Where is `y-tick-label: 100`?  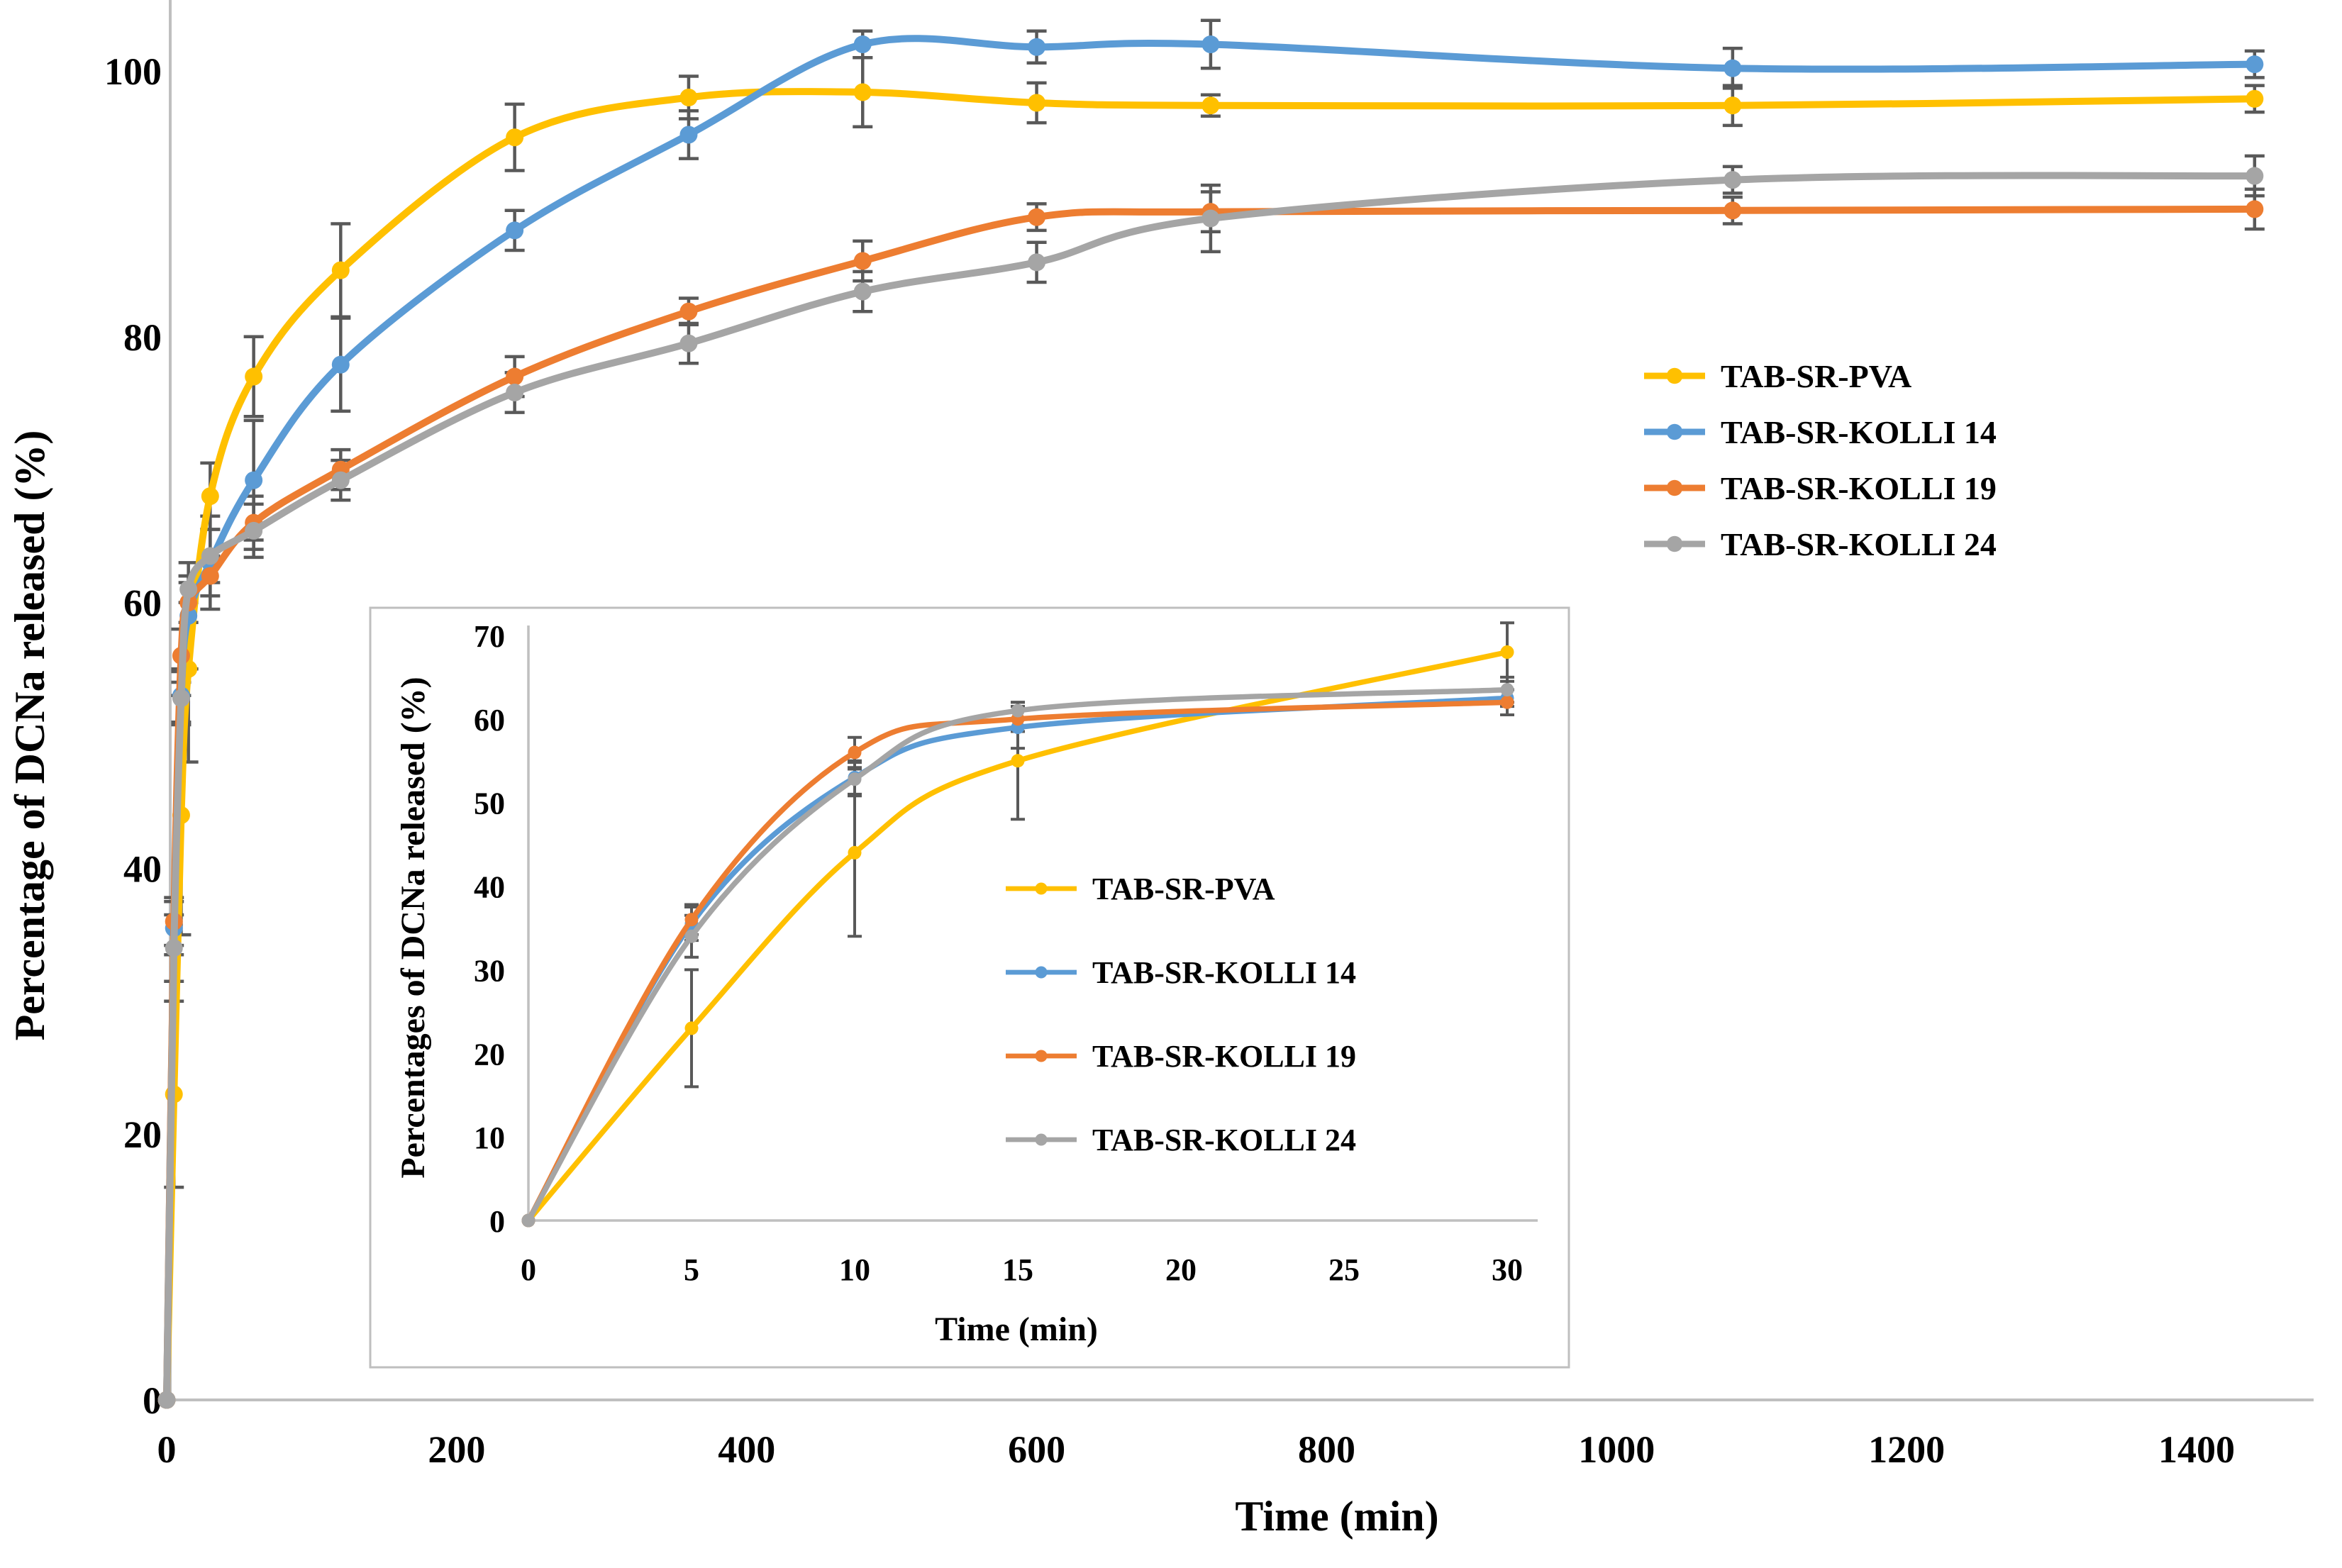 y-tick-label: 100 is located at coordinates (133, 71).